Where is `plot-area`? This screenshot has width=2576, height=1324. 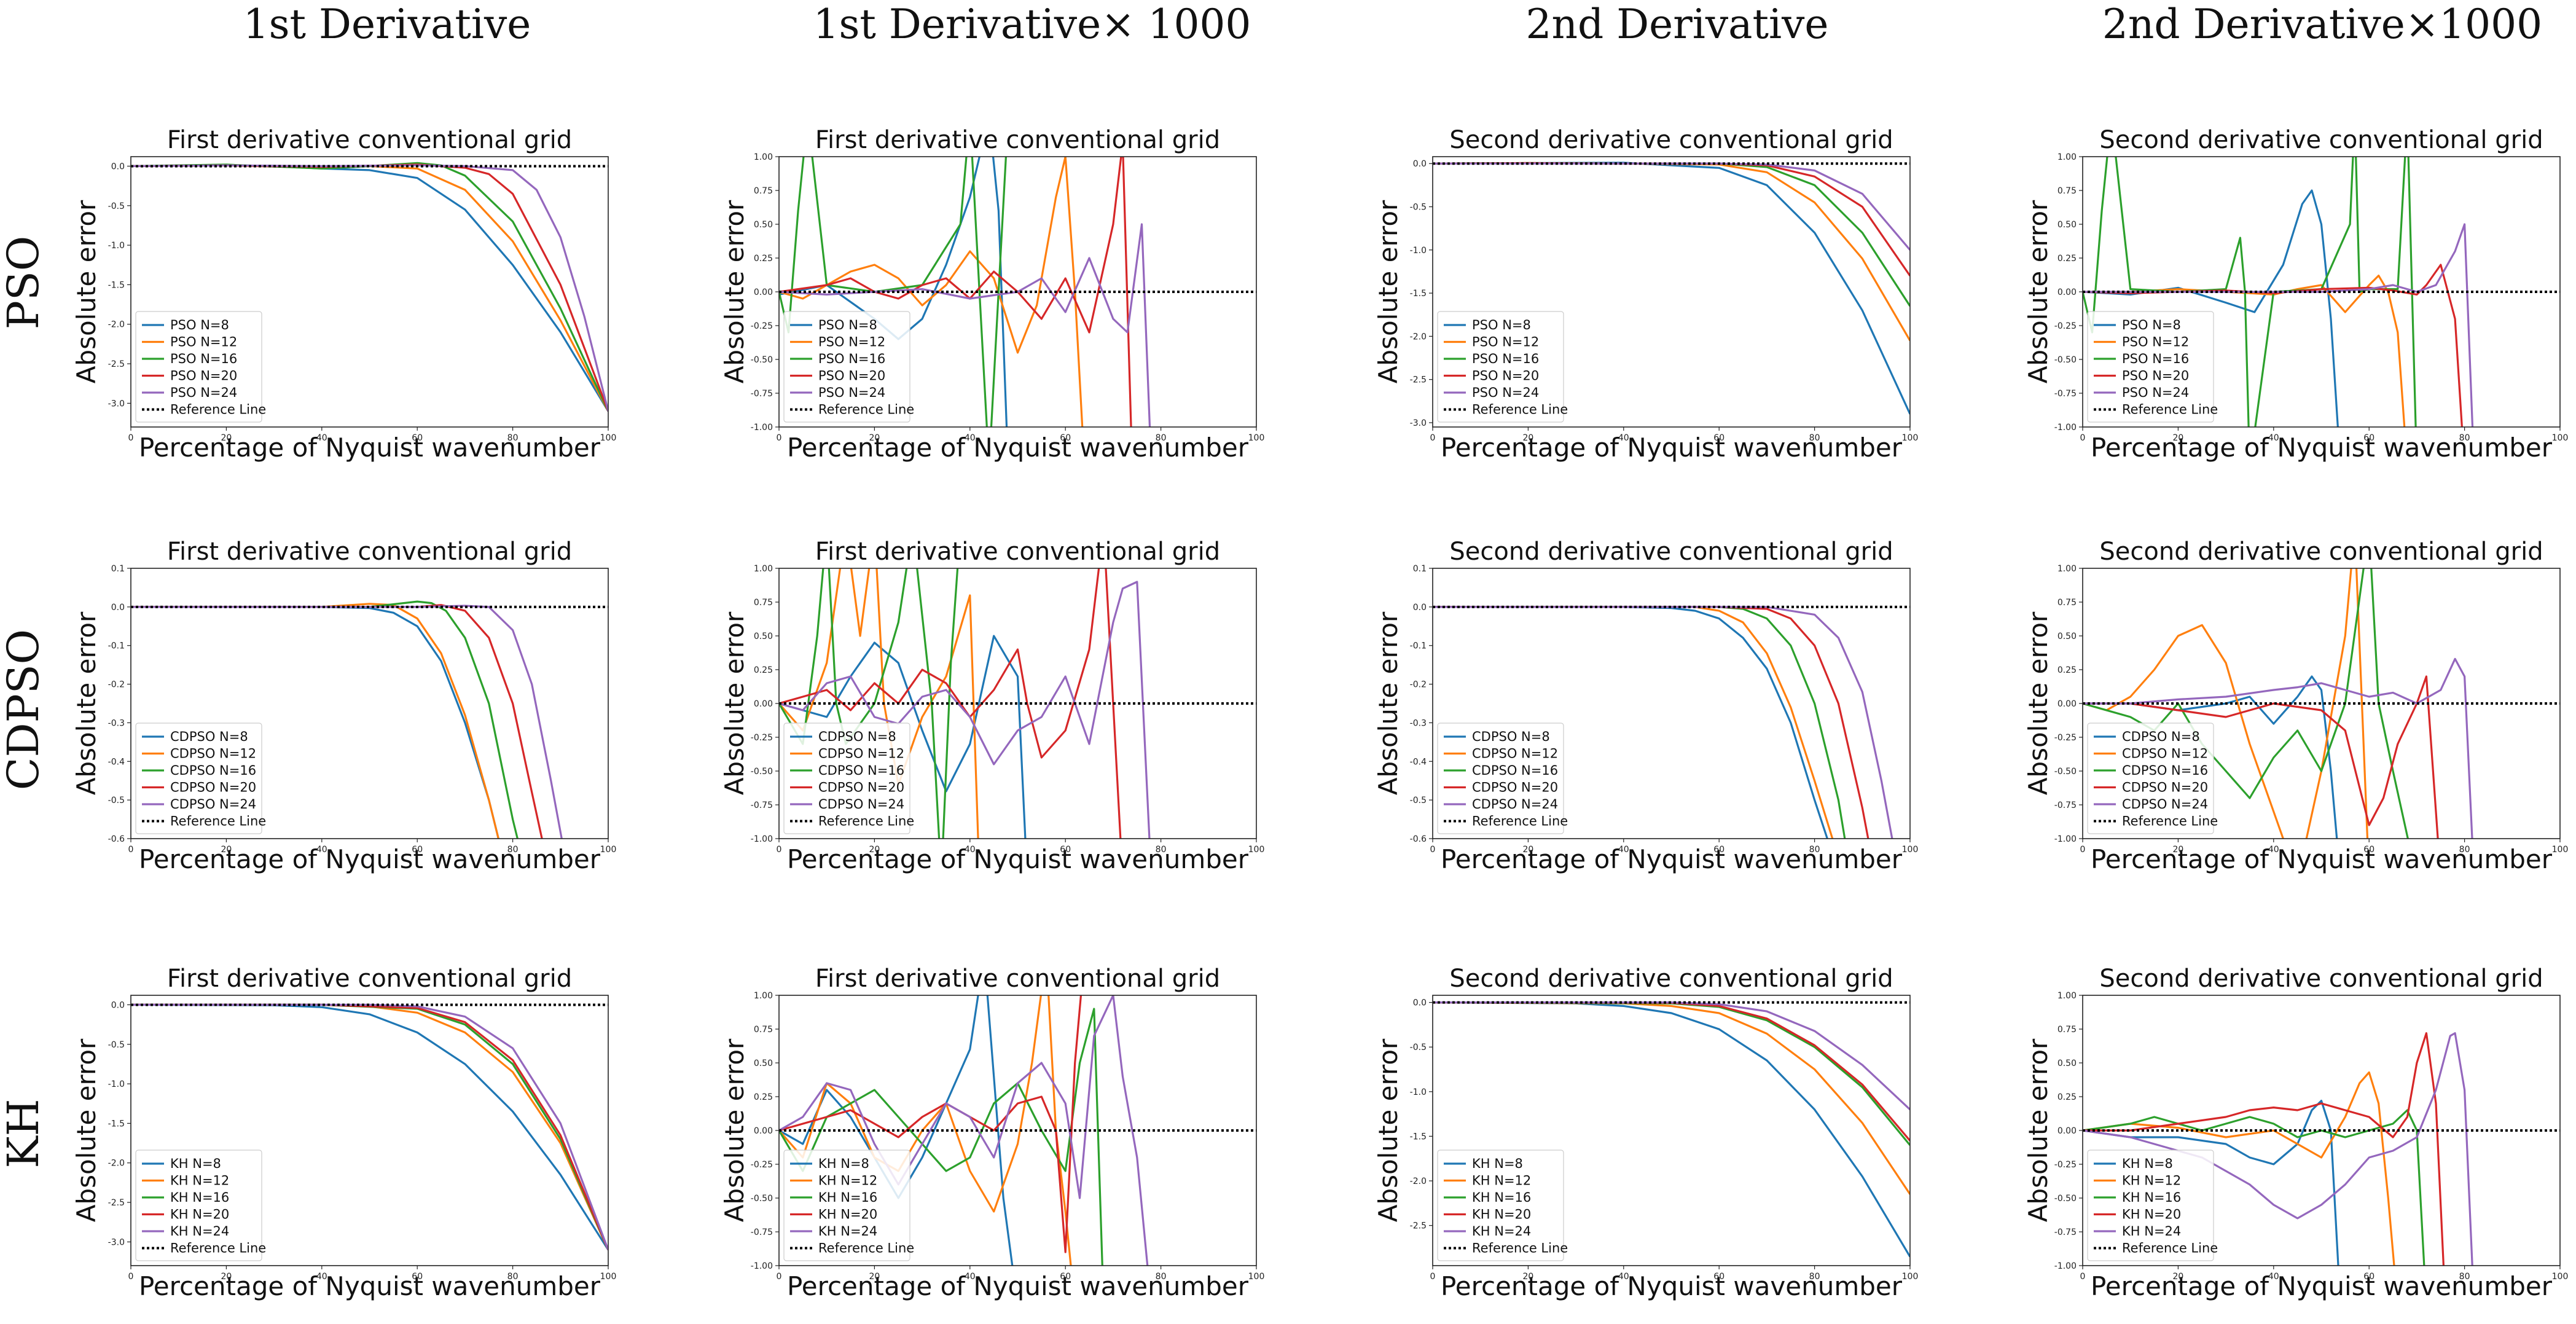
plot-area is located at coordinates (369, 287).